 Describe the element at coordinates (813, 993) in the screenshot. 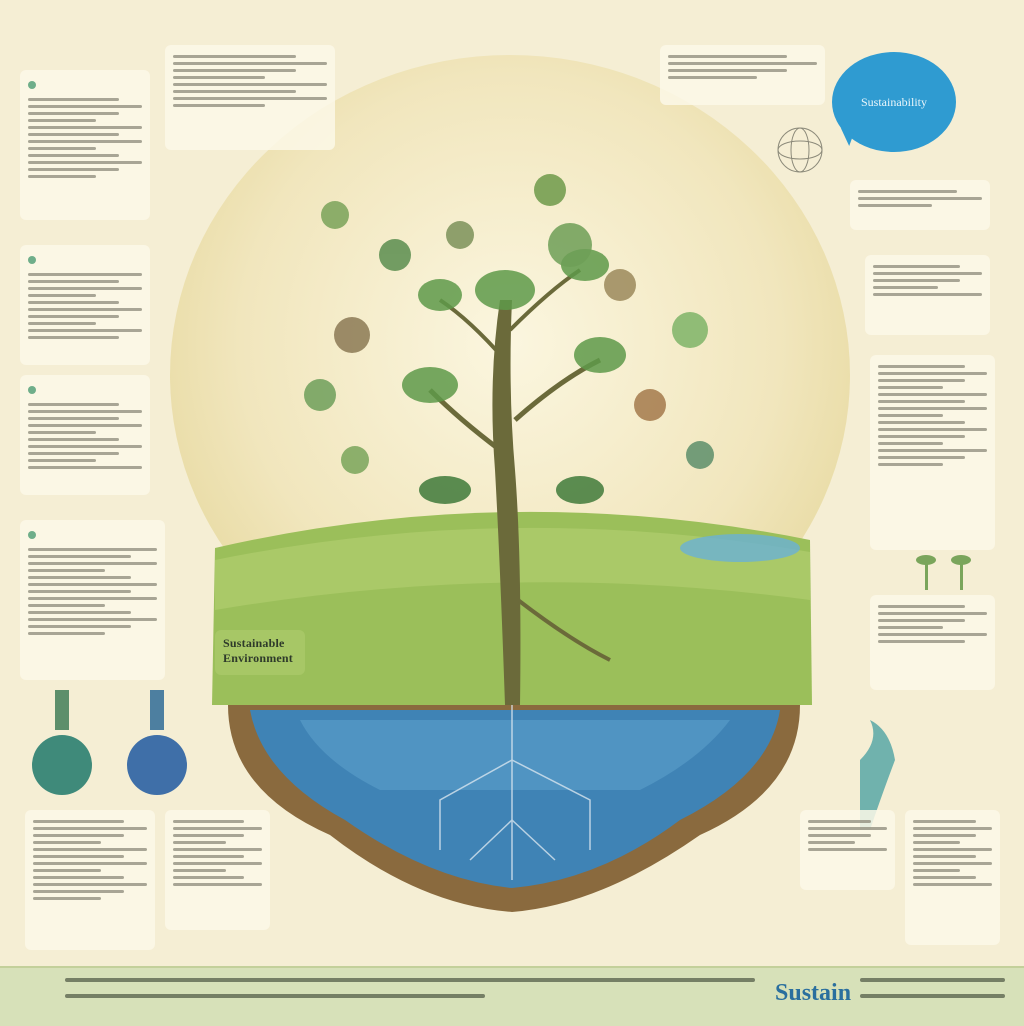

I see `footer-logo: Sustain` at that location.